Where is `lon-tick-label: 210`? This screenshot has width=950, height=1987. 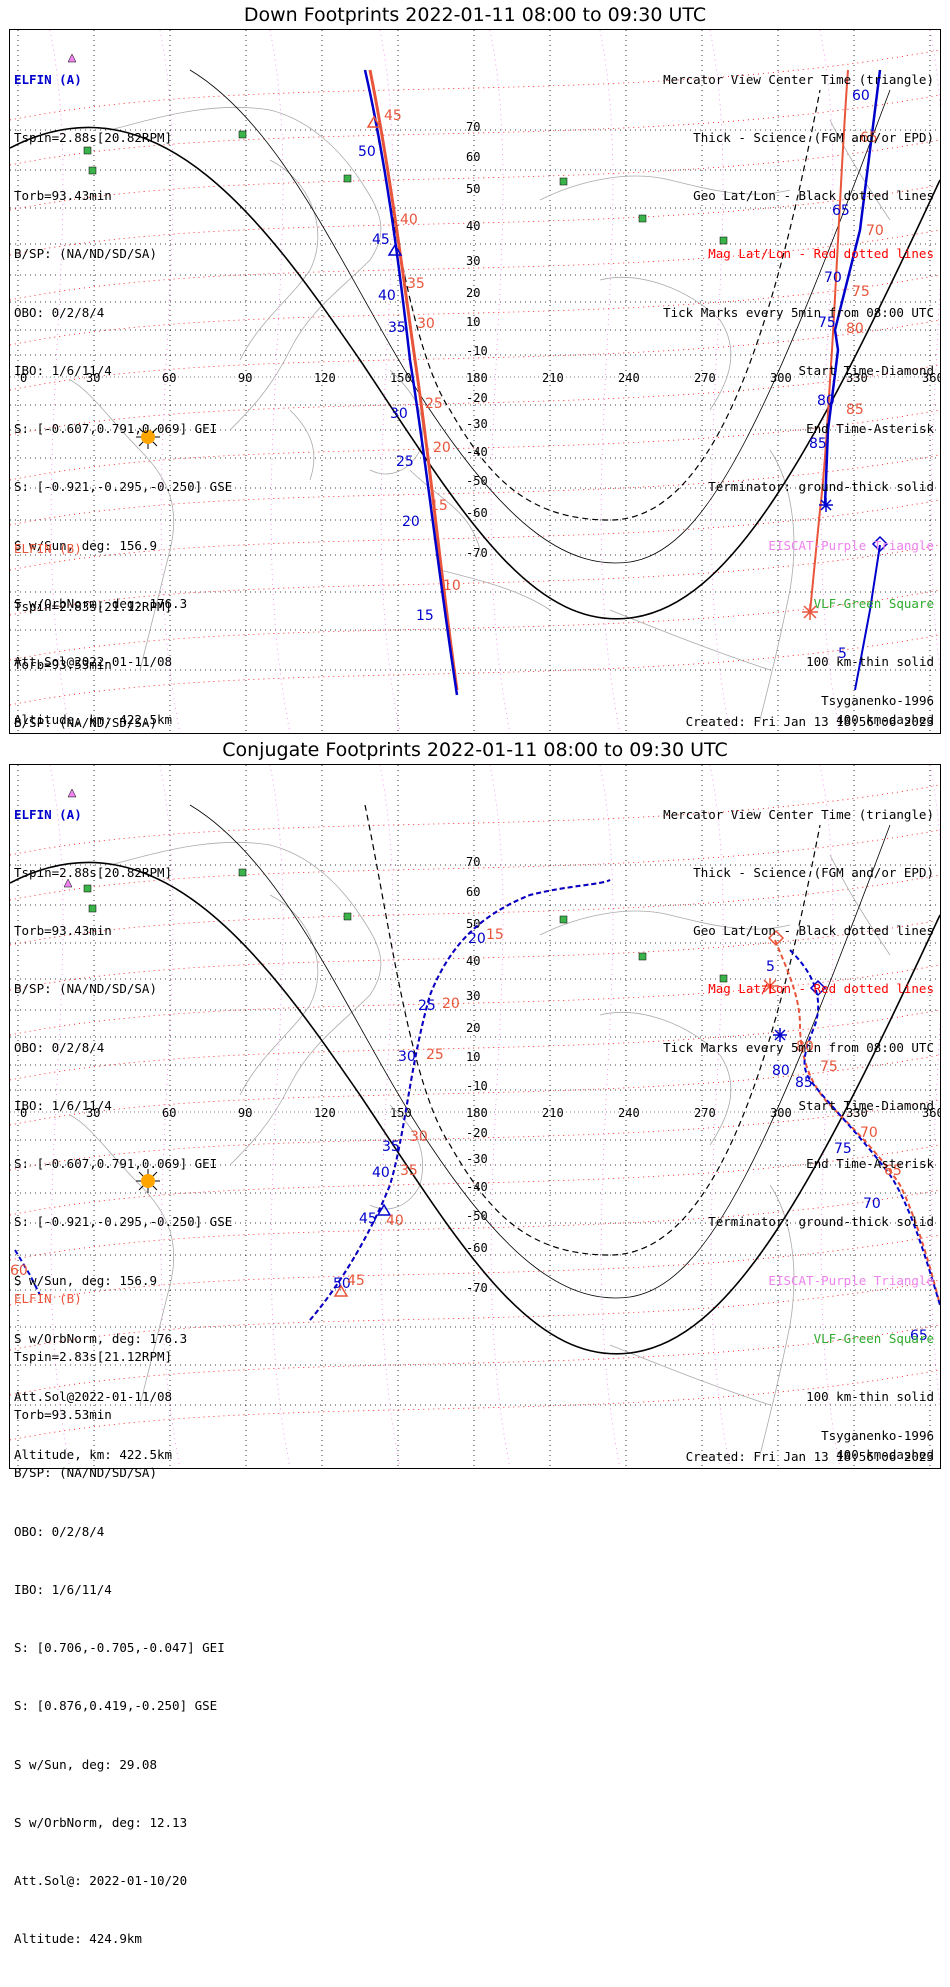 lon-tick-label: 210 is located at coordinates (553, 378).